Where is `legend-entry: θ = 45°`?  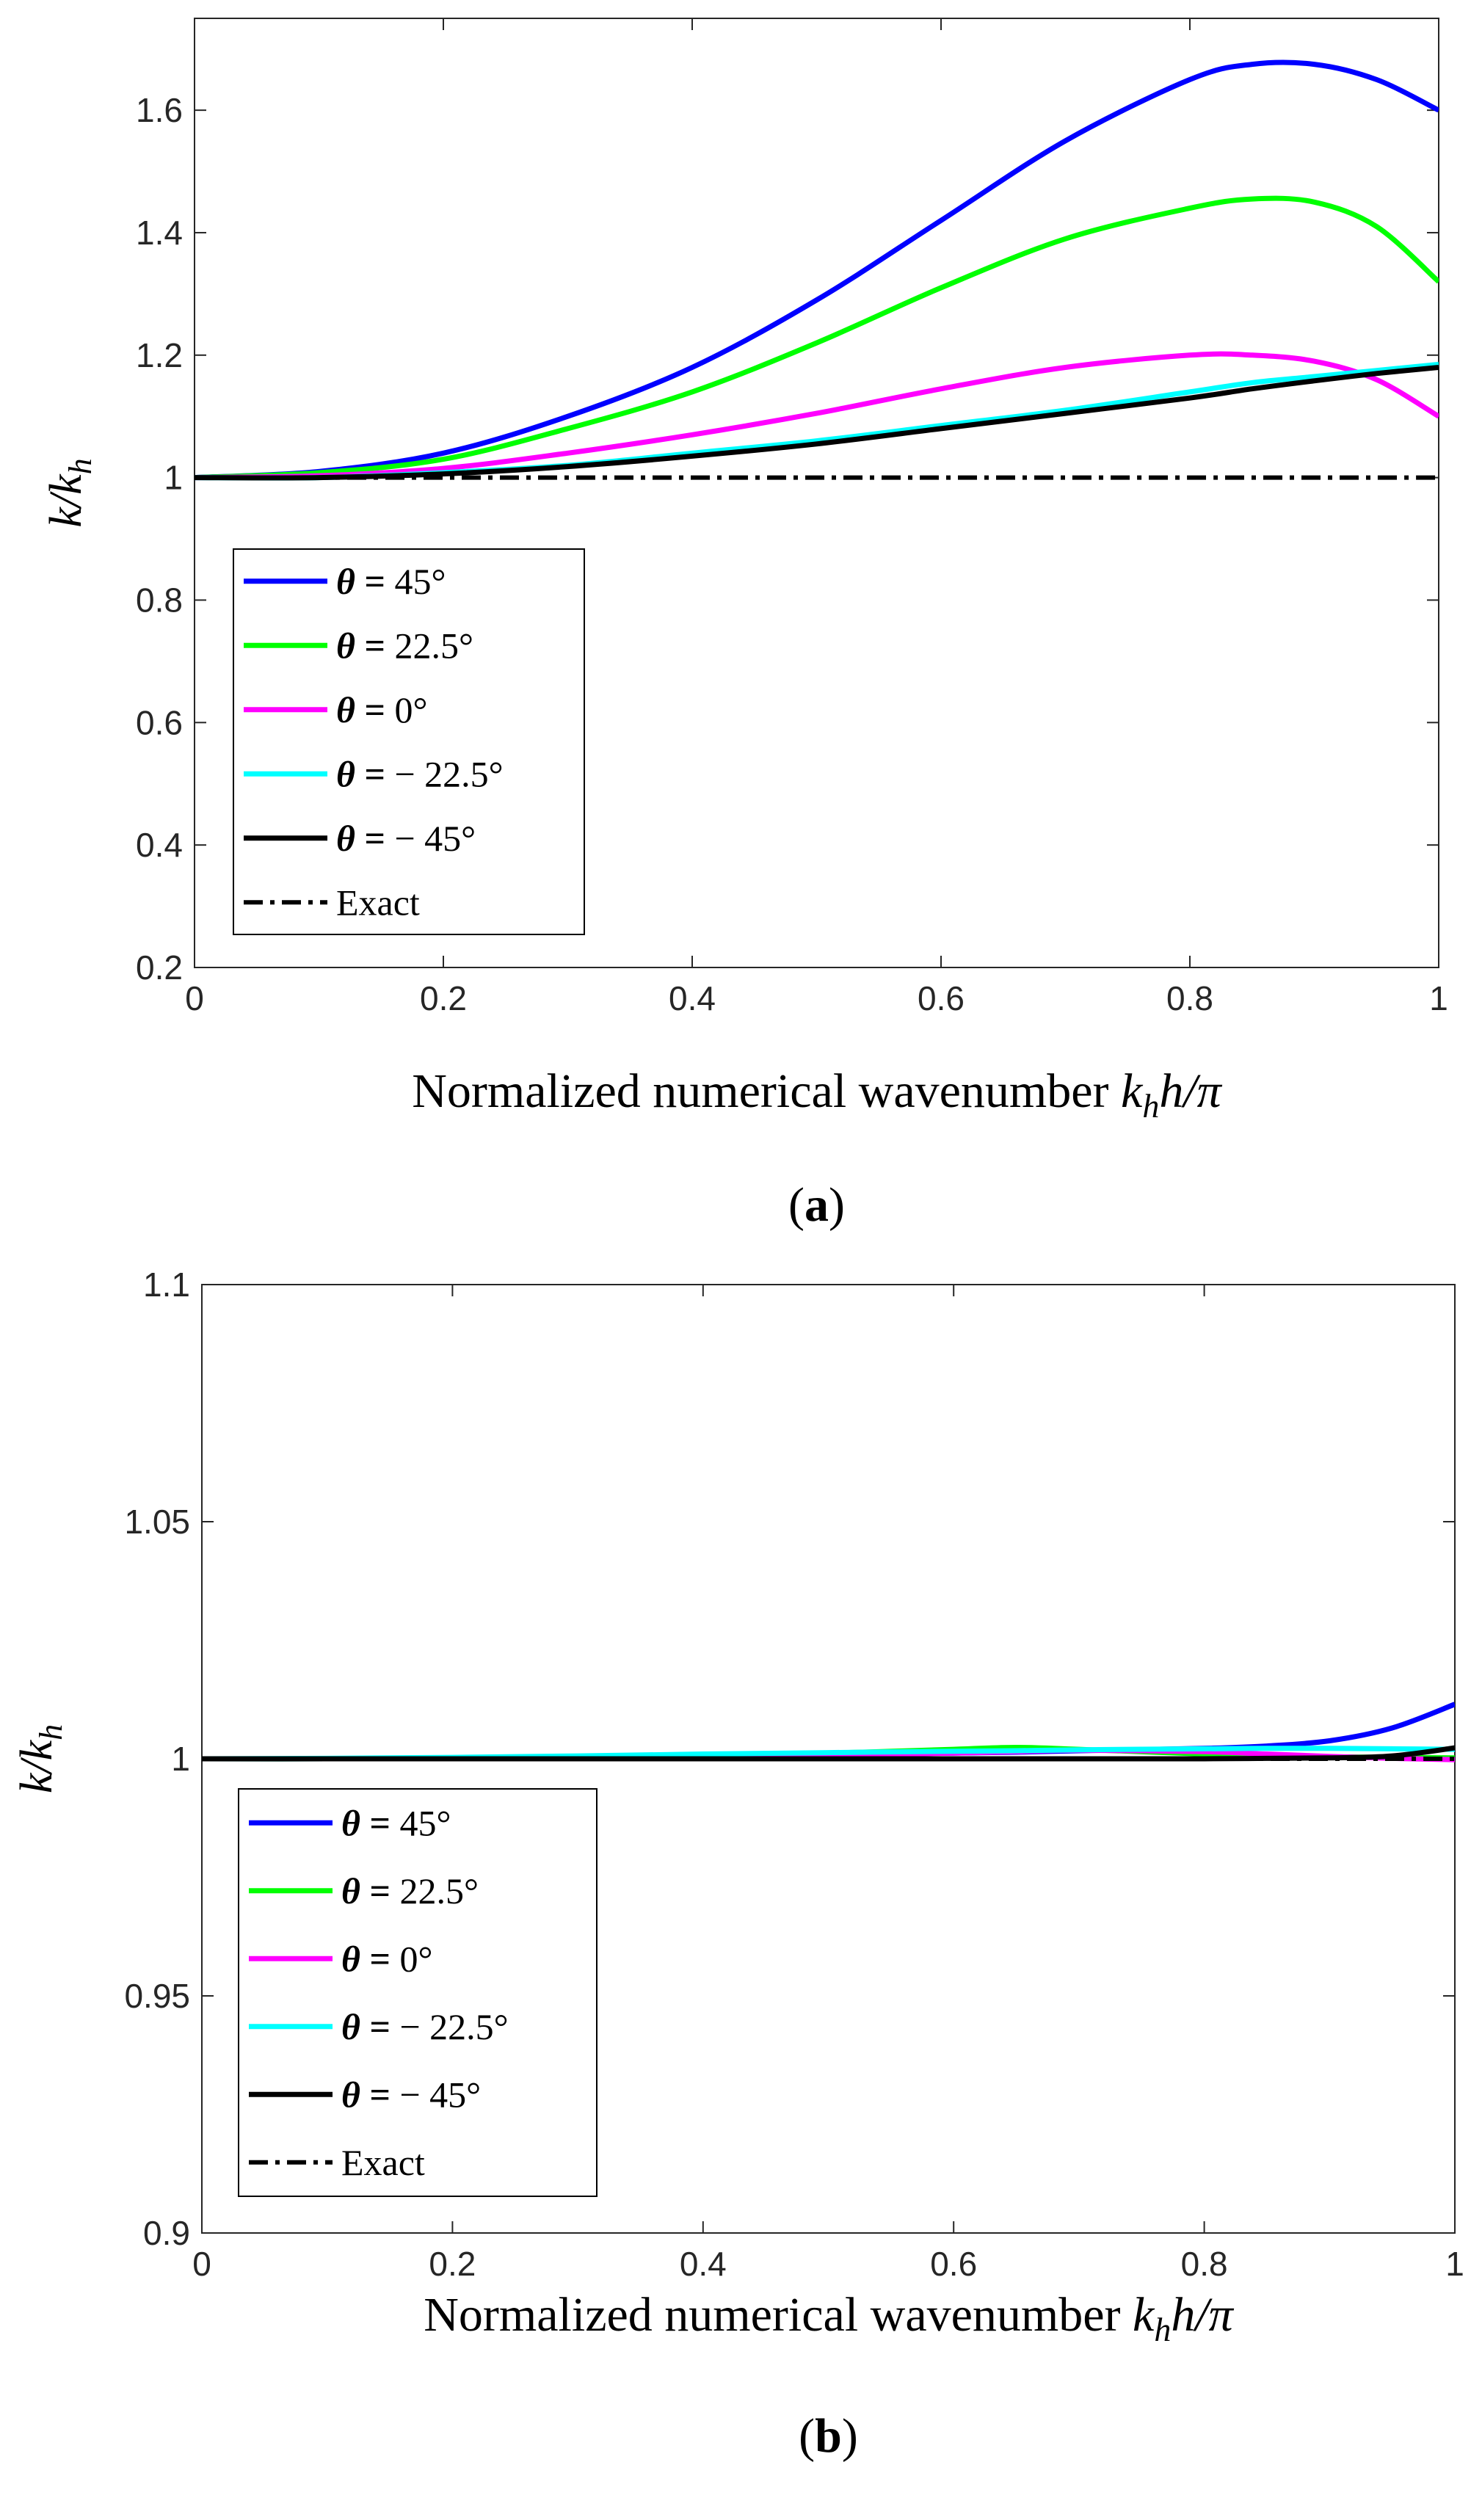 legend-entry: θ = 45° is located at coordinates (391, 581).